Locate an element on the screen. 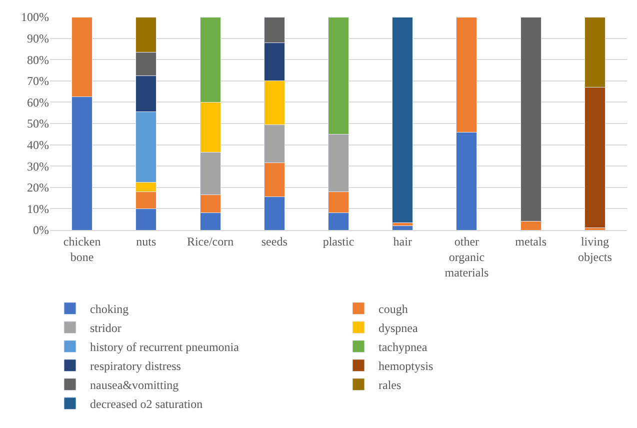 Image resolution: width=637 pixels, height=428 pixels. y-tick-label: 20% is located at coordinates (38, 187).